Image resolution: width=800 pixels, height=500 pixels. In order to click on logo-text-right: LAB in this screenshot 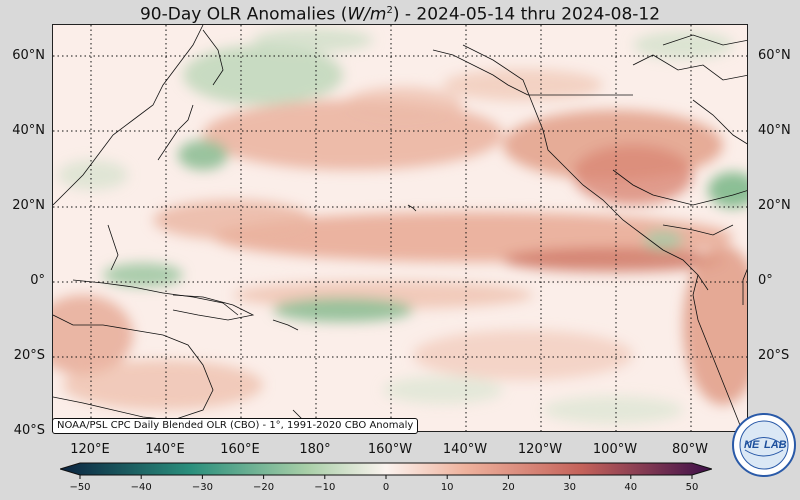, I will do `click(775, 445)`.